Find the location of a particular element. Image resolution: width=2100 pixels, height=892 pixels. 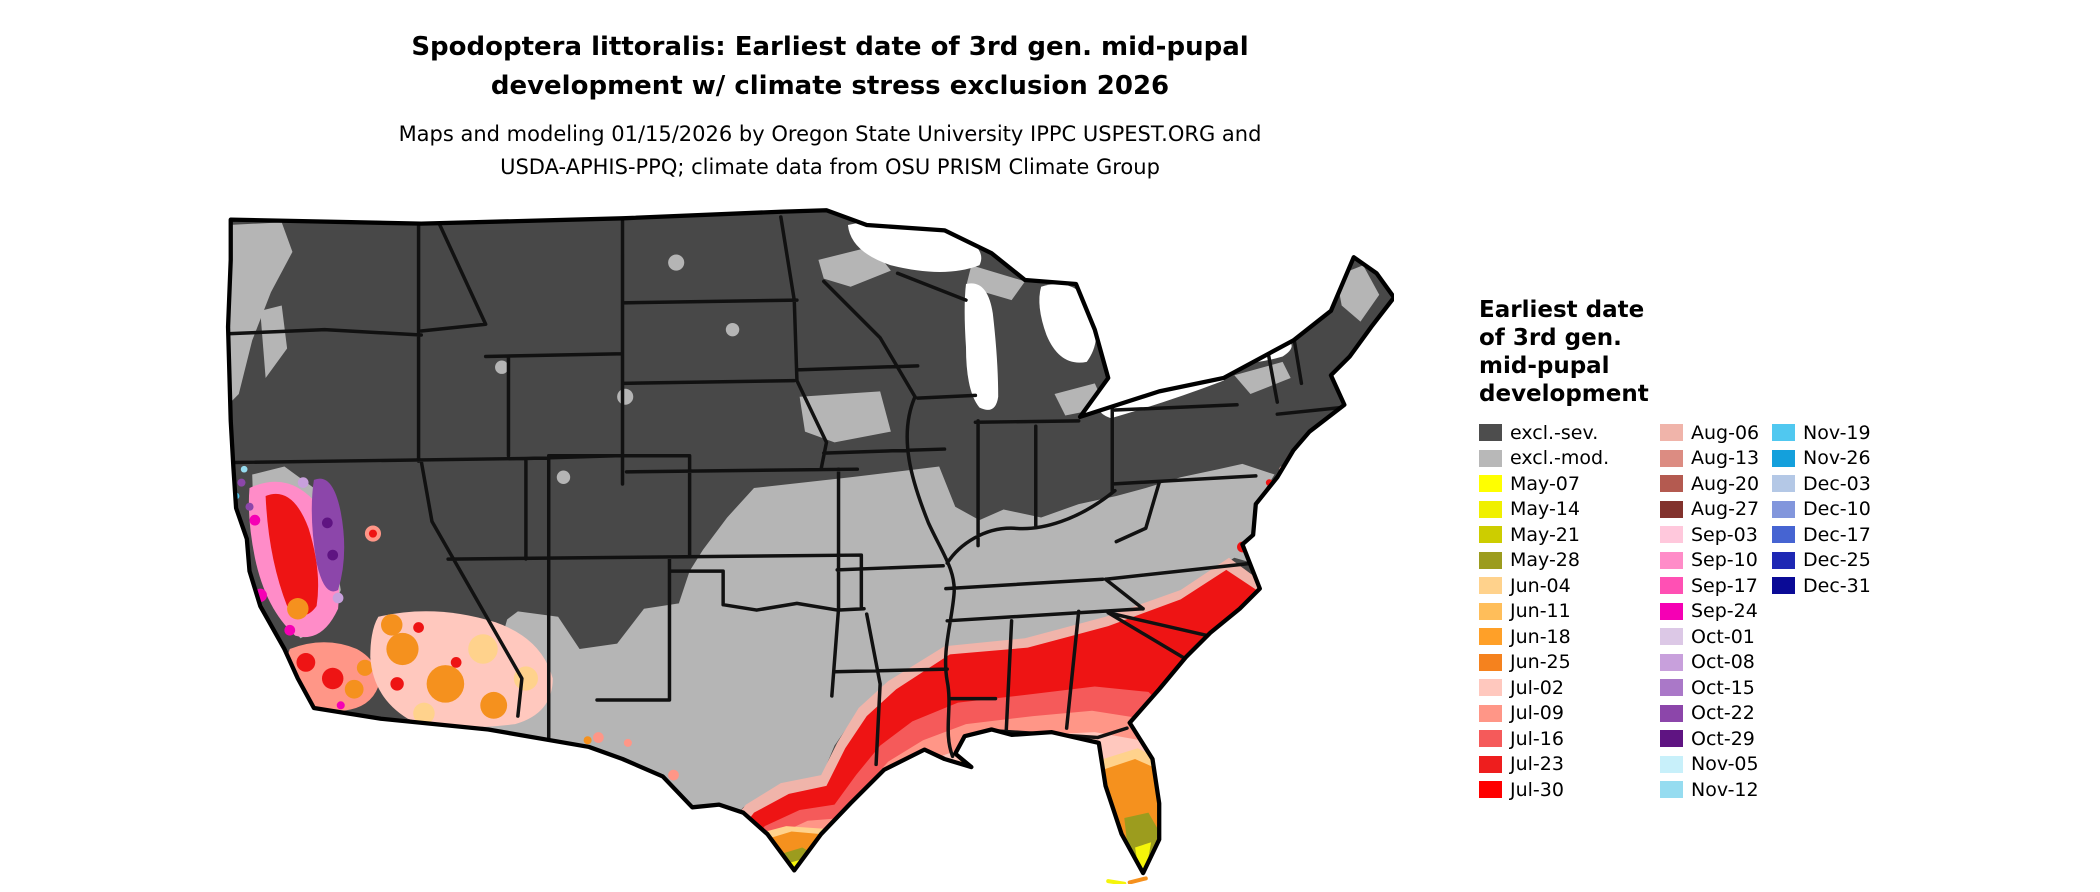

legend-item: Jul-23 is located at coordinates (1569, 765).